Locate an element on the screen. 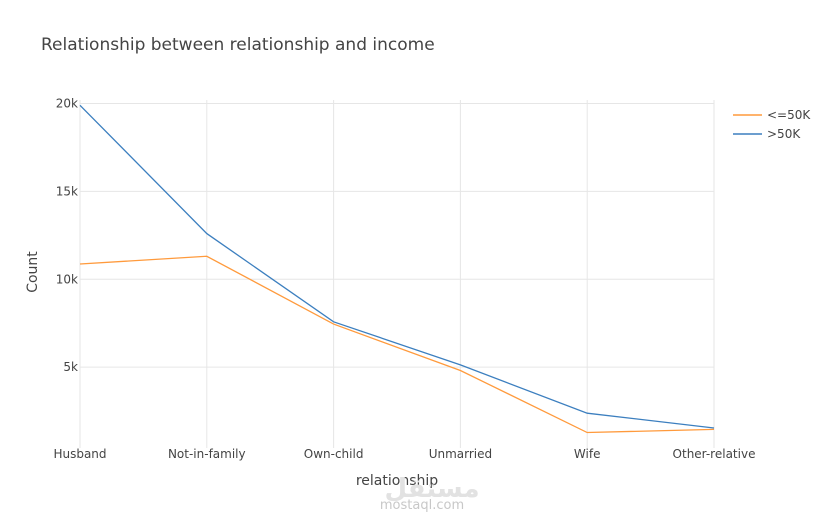  x-axis-label: relationship is located at coordinates (397, 481).